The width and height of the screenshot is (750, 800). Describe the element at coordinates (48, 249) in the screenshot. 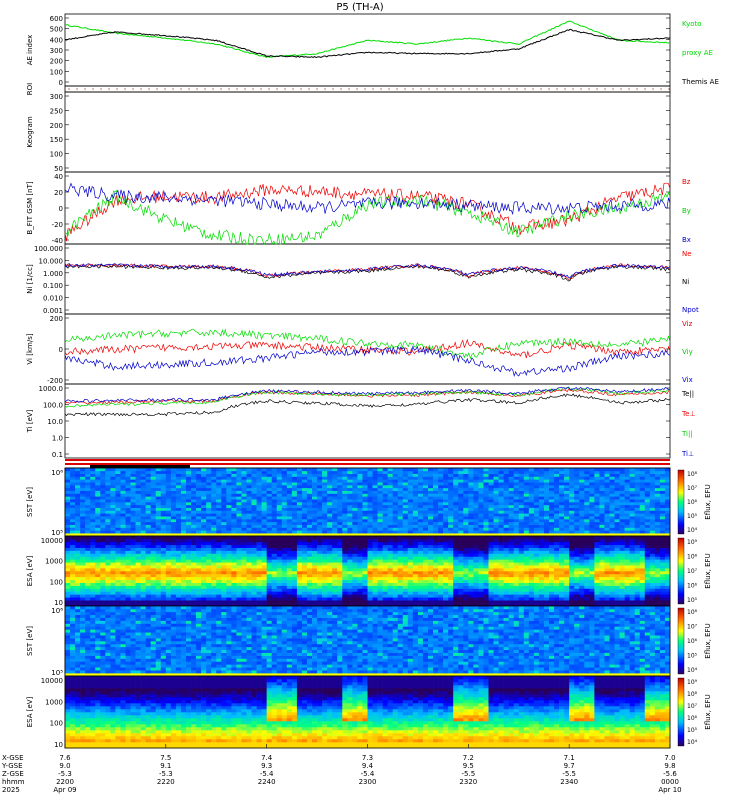

I see `y-tick-label: 100.000` at that location.